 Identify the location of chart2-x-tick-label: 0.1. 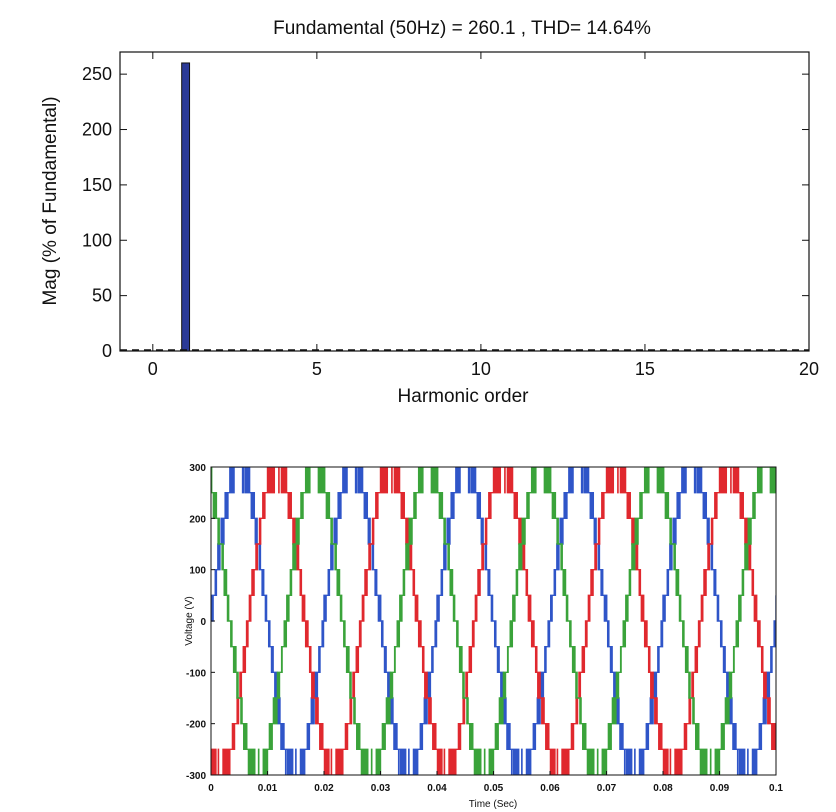
(776, 788).